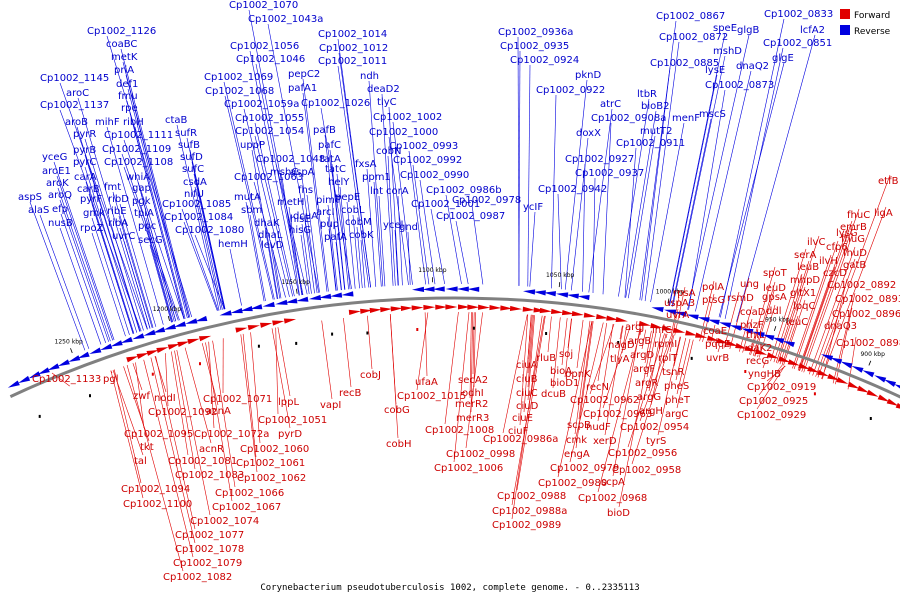 This screenshot has width=900, height=600. Describe the element at coordinates (305, 216) in the screenshot. I see `gene-label: dcuA` at that location.